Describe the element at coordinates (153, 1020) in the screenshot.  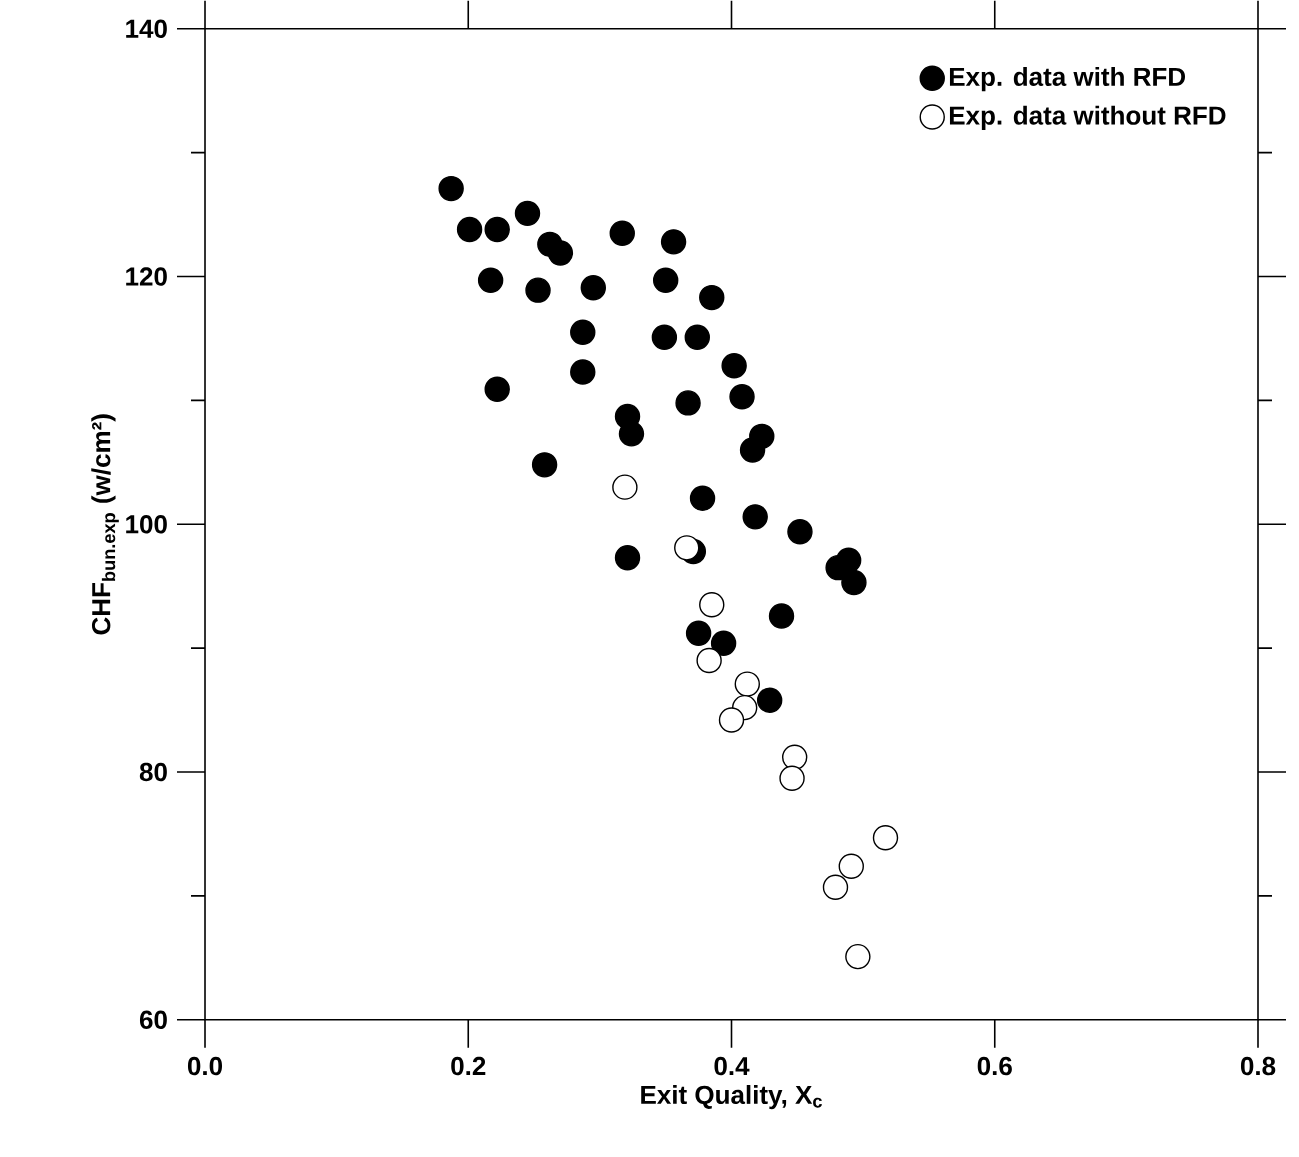
I see `y-tick-label: 60` at that location.